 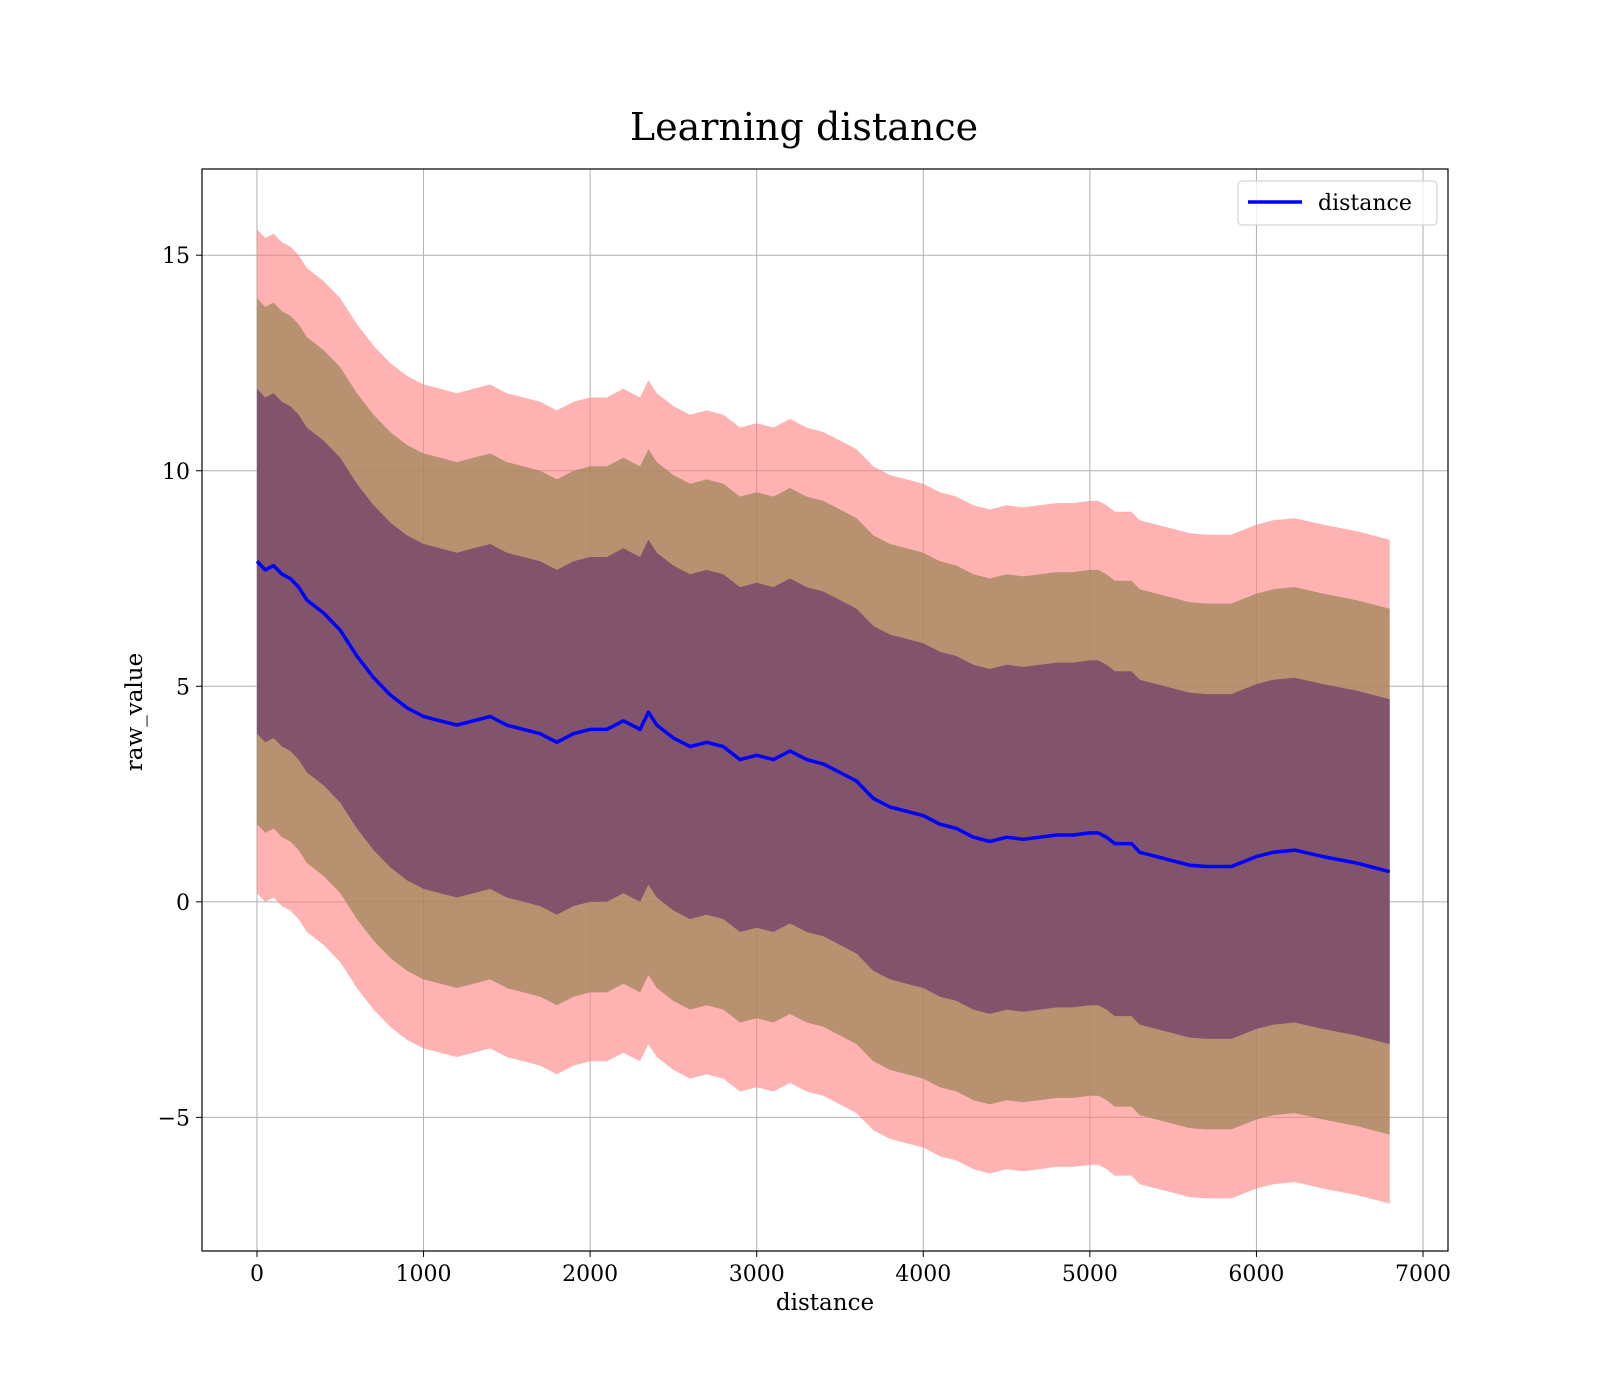 I want to click on y-tick-label: 0, so click(x=183, y=903).